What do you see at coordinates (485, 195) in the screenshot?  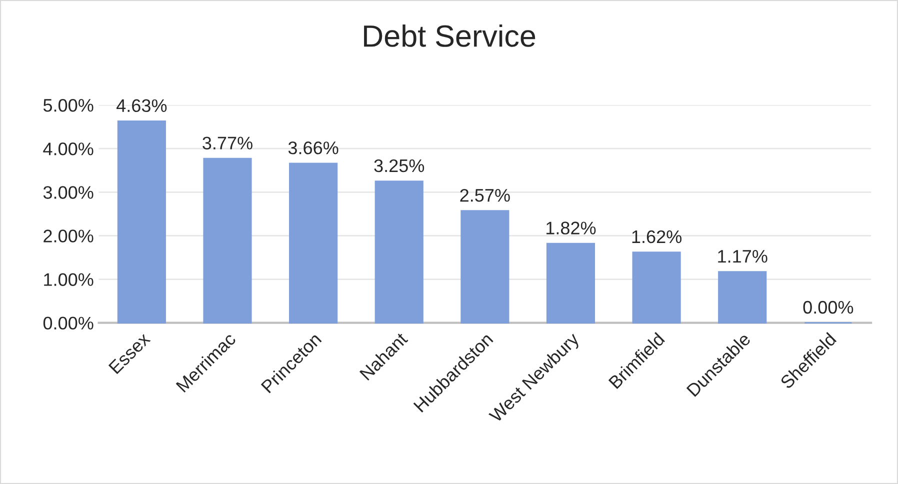 I see `data-label: 2.57%` at bounding box center [485, 195].